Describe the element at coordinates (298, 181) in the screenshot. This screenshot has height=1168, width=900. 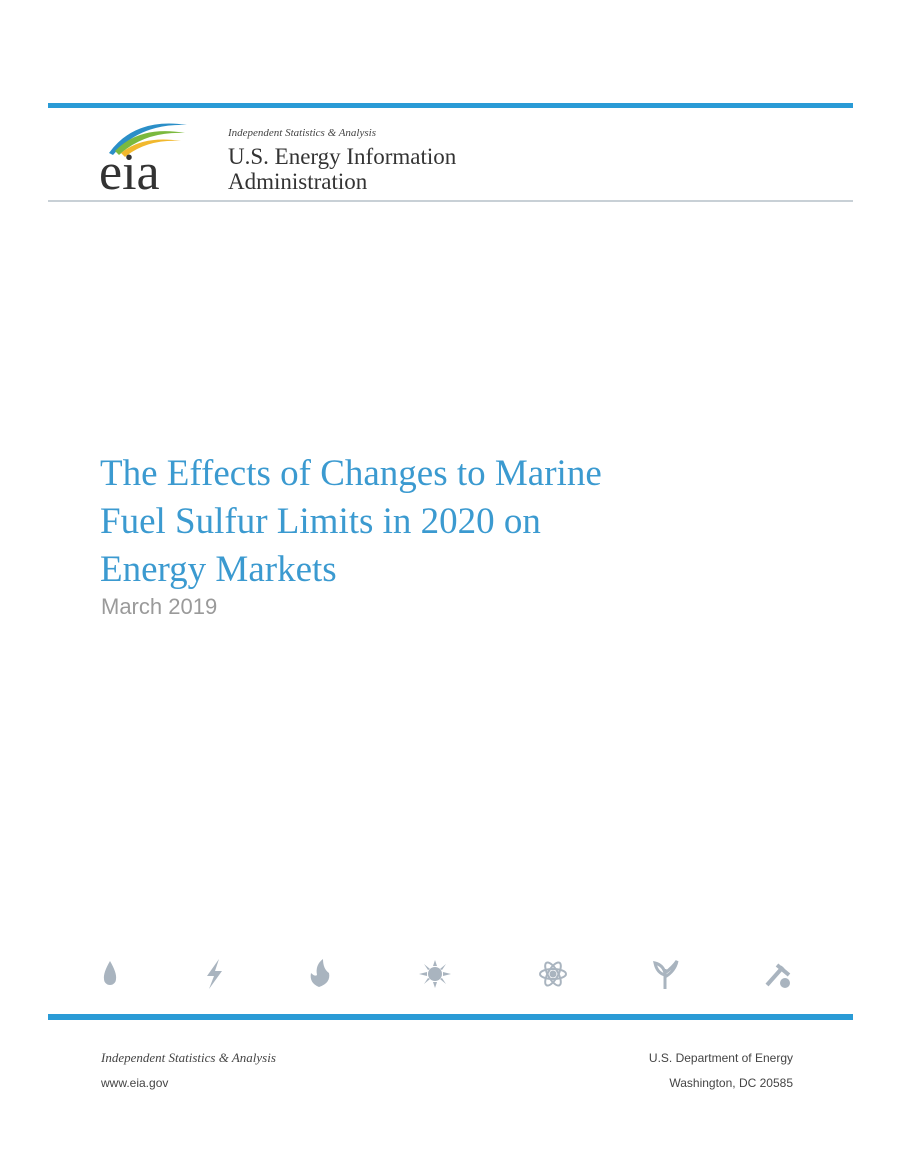
I see `org-name: Administration` at that location.